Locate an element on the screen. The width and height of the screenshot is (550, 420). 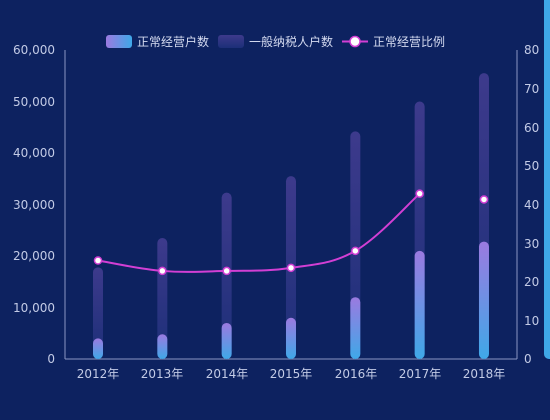
x-tick-label: 2018年 is located at coordinates (484, 374).